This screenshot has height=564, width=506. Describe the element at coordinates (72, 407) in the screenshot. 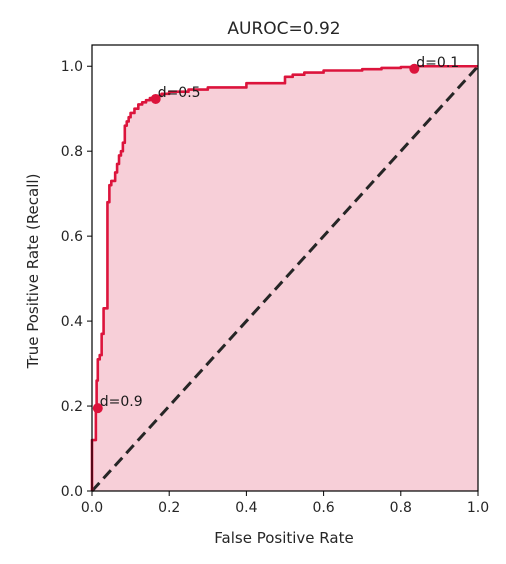

I see `y-tick-label: 0.2` at that location.